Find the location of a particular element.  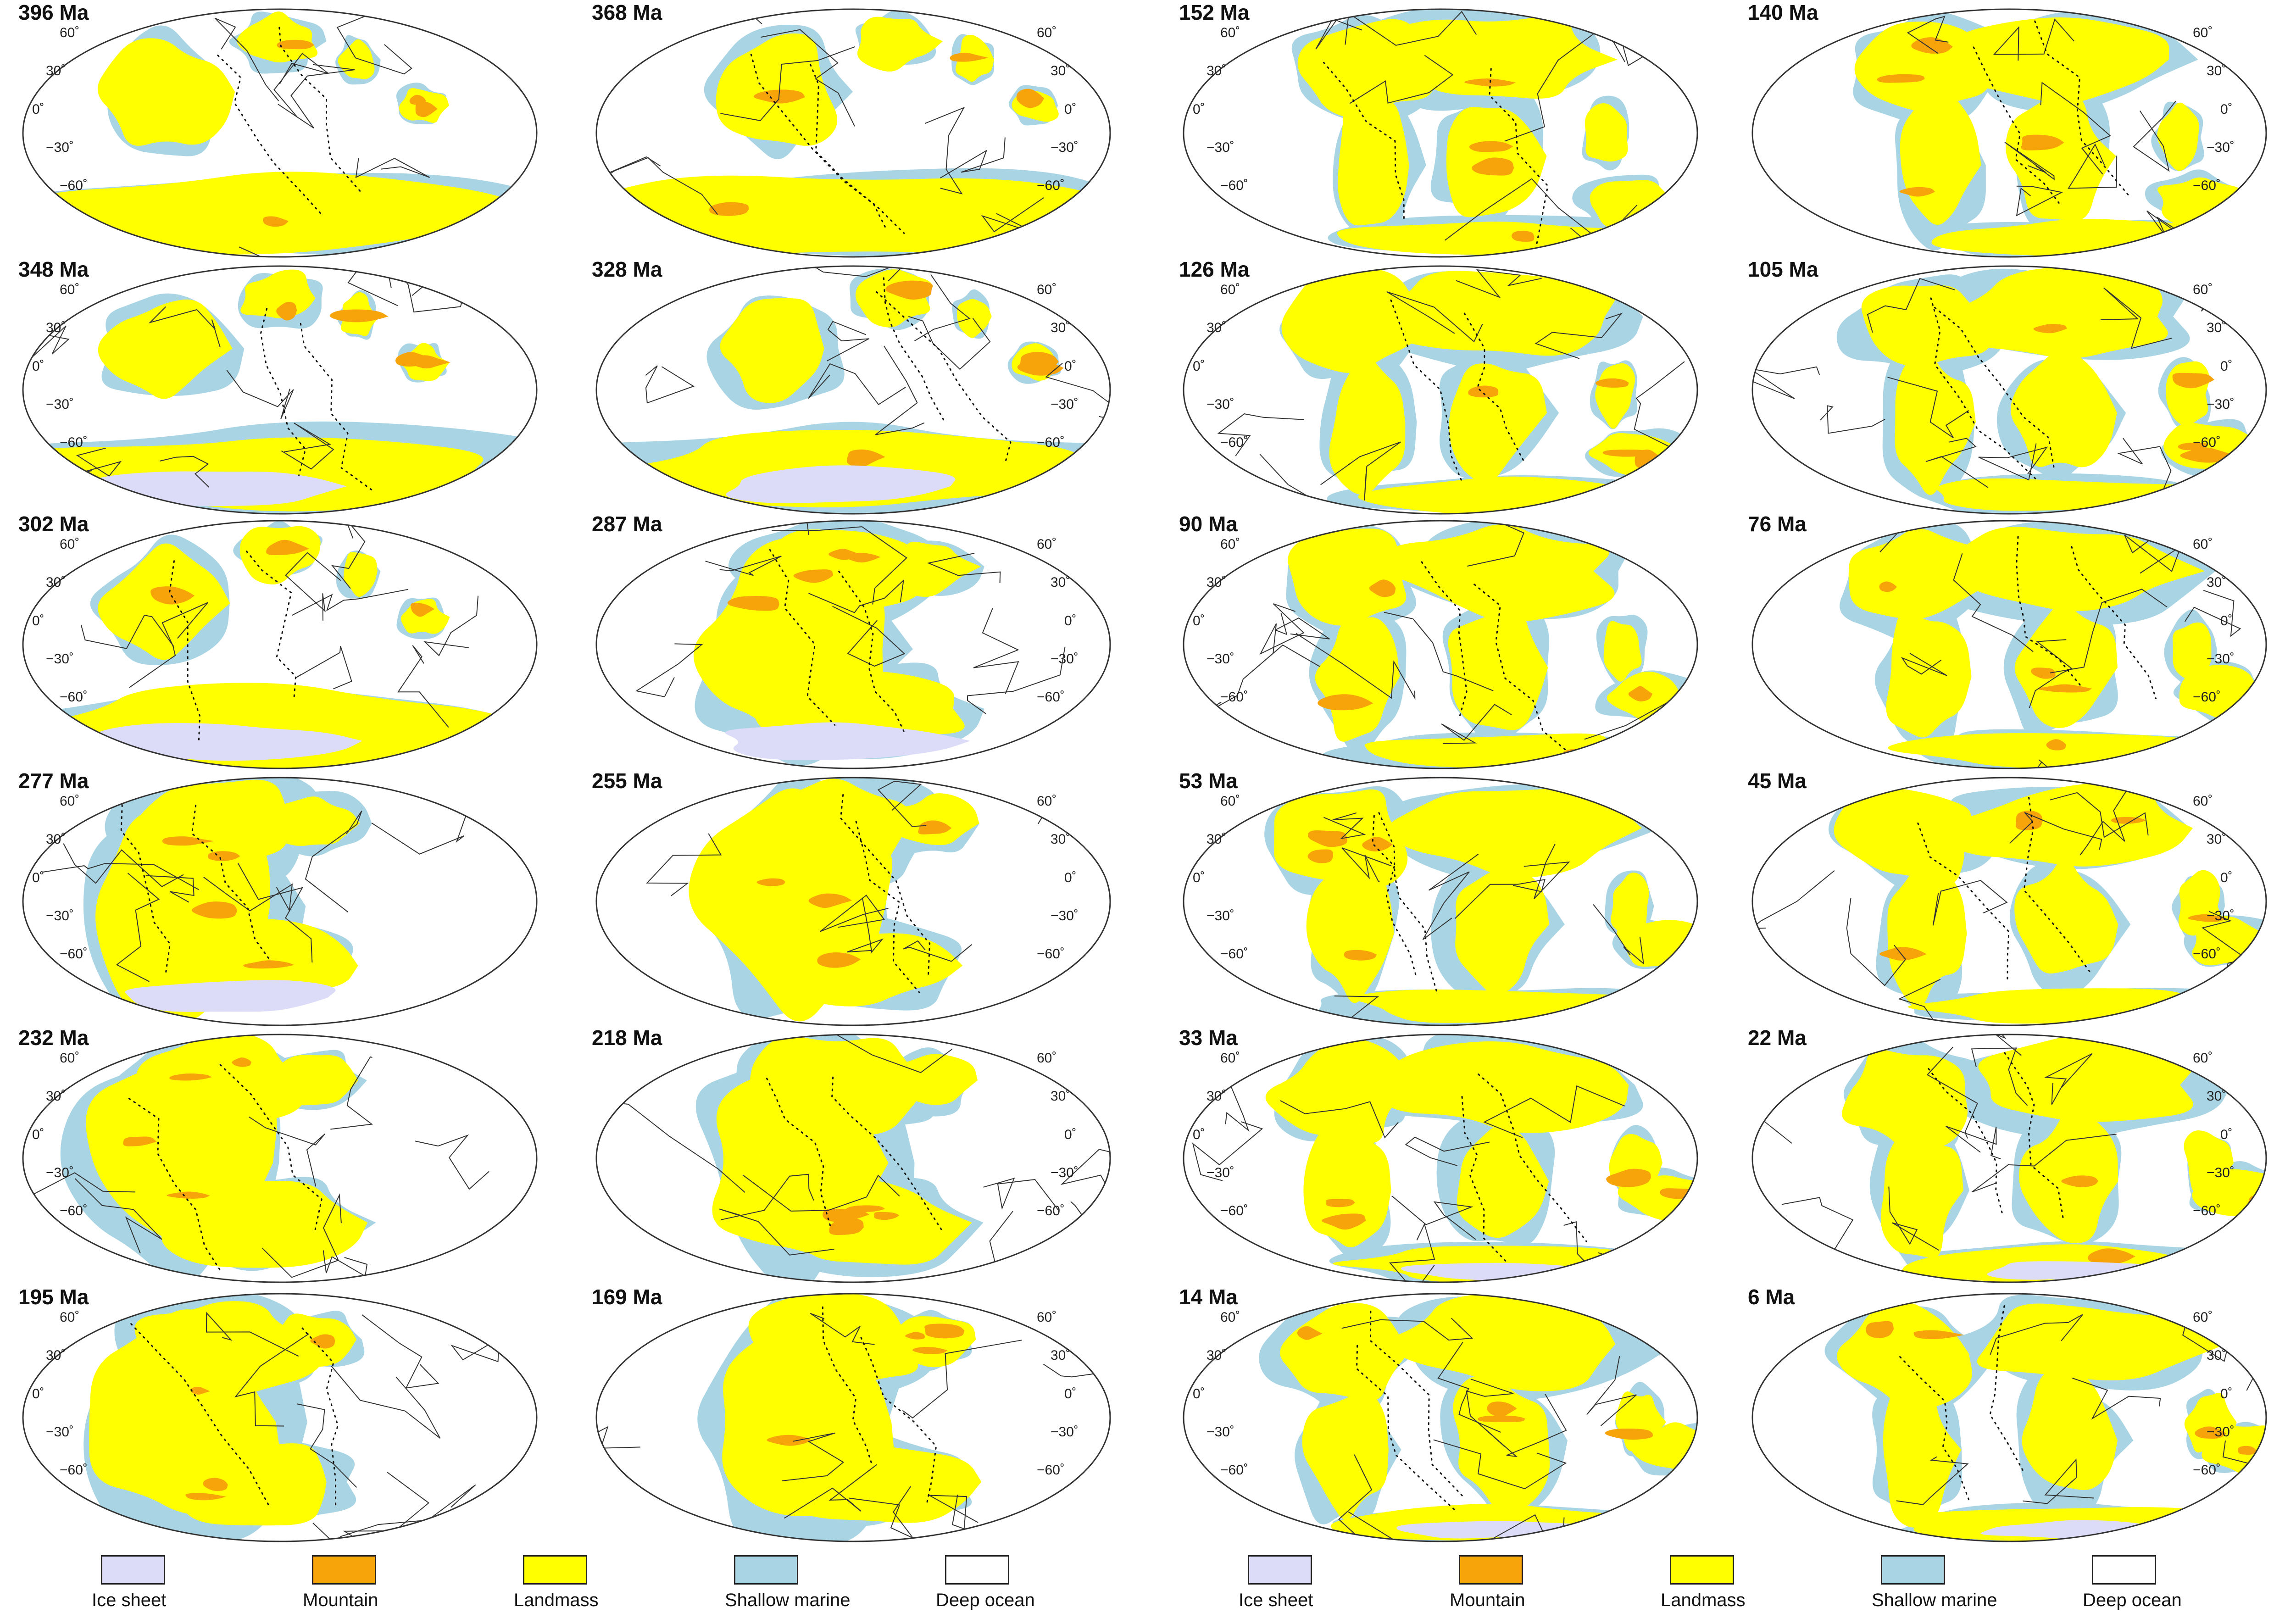

map-panel: 126 Ma 60˚ 30˚ 0˚ −30˚ −60˚ is located at coordinates (1449, 386).